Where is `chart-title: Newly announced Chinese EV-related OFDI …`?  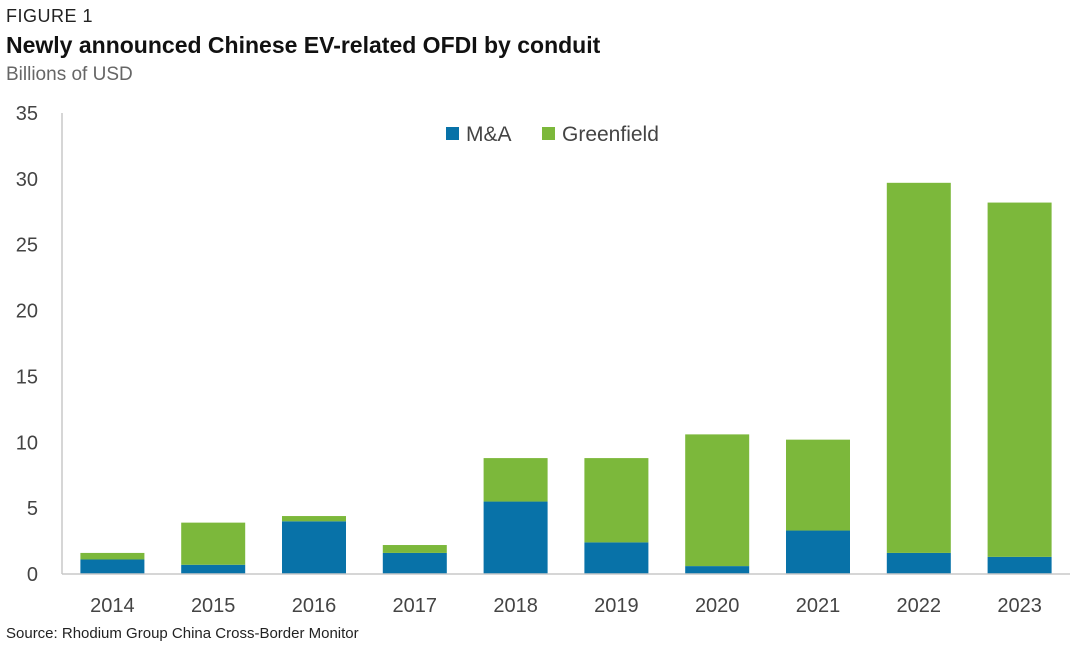
chart-title: Newly announced Chinese EV-related OFDI … is located at coordinates (303, 45).